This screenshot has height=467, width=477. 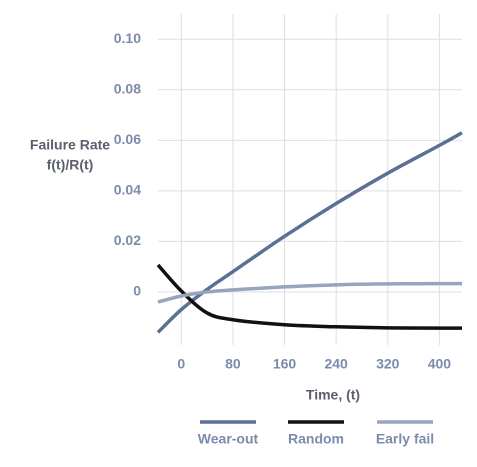 I want to click on x-tick-label: 160, so click(x=285, y=364).